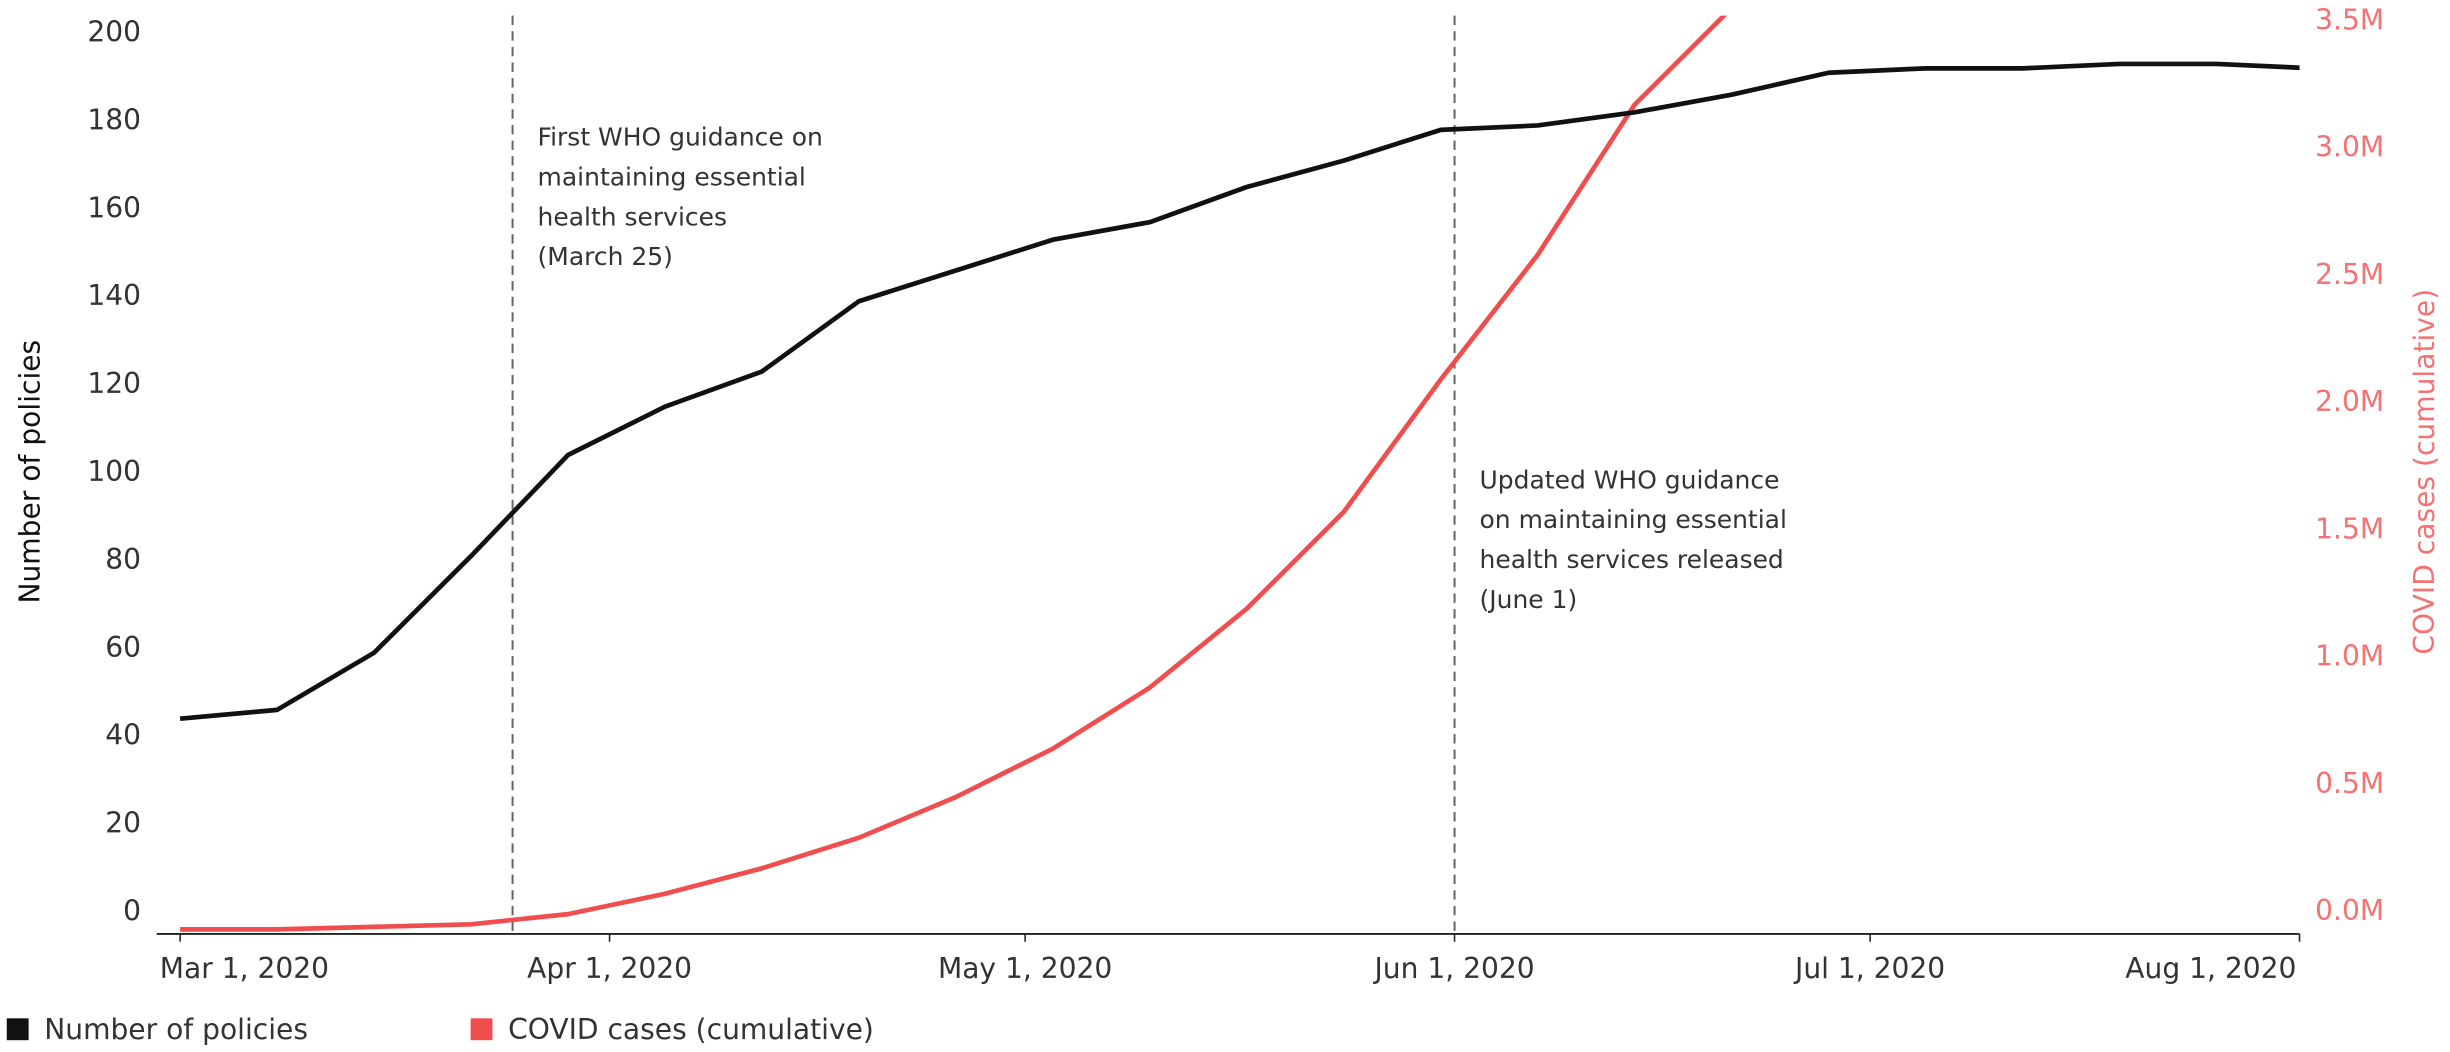 This screenshot has width=2450, height=1052. What do you see at coordinates (114, 471) in the screenshot?
I see `y-tick-label: 100` at bounding box center [114, 471].